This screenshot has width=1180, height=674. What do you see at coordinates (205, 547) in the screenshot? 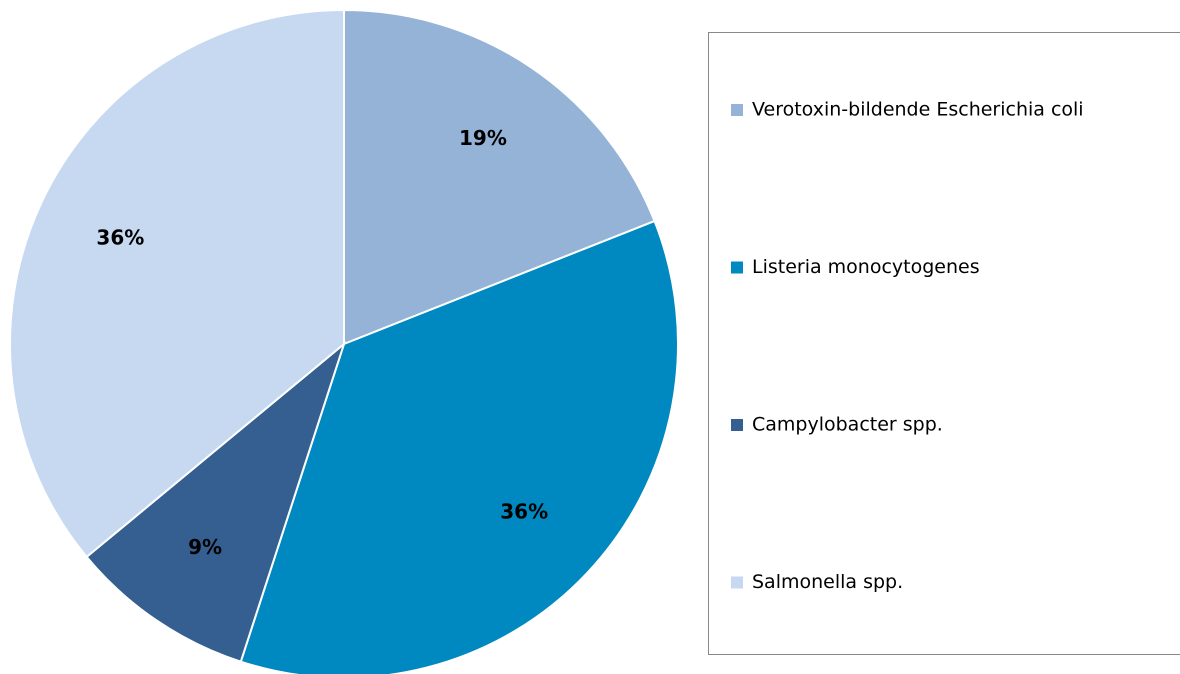
I see `data-label: 9%` at bounding box center [205, 547].